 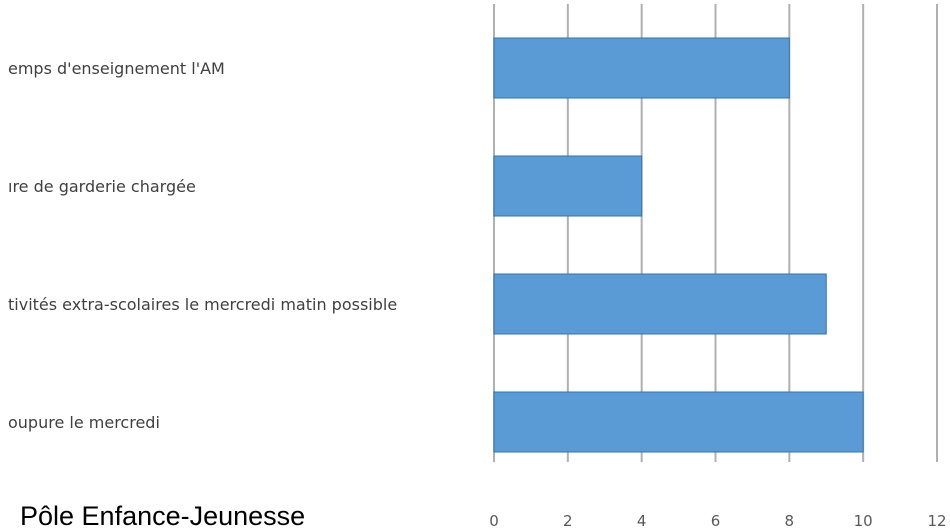 What do you see at coordinates (116, 68) in the screenshot?
I see `category-label: emps d'enseignement l'AM` at bounding box center [116, 68].